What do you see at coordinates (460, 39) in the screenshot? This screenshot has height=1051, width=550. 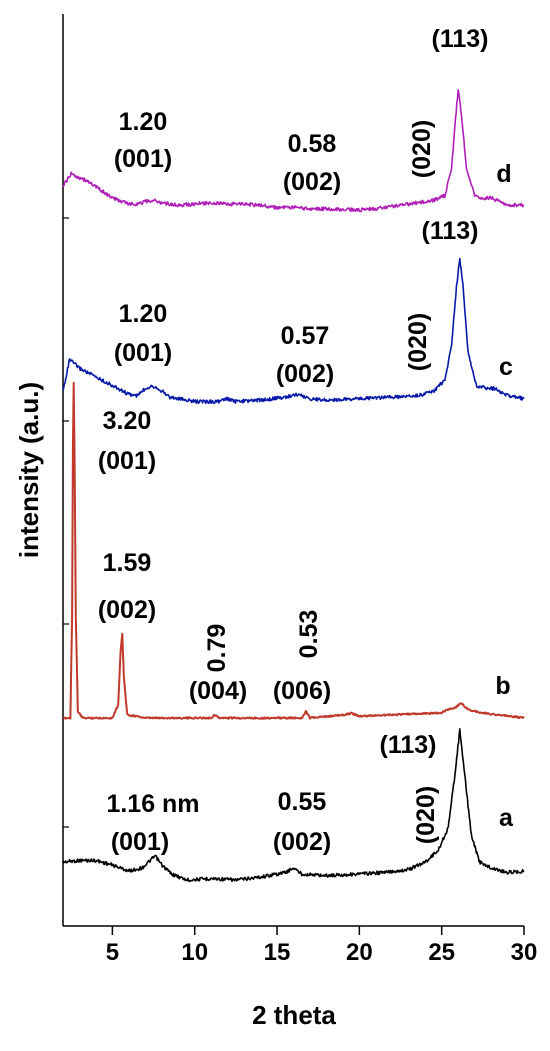 I see `peak-label-d-113-hkl: (113)` at bounding box center [460, 39].